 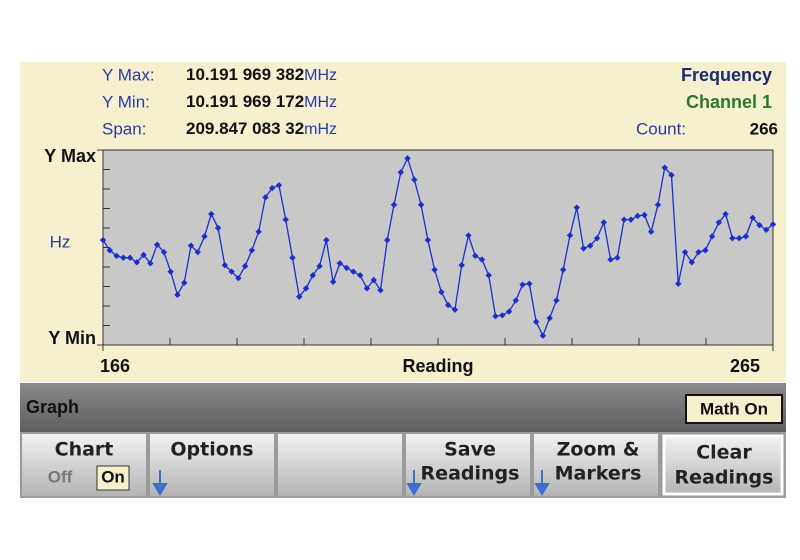 I want to click on toggle-on: On, so click(x=113, y=476).